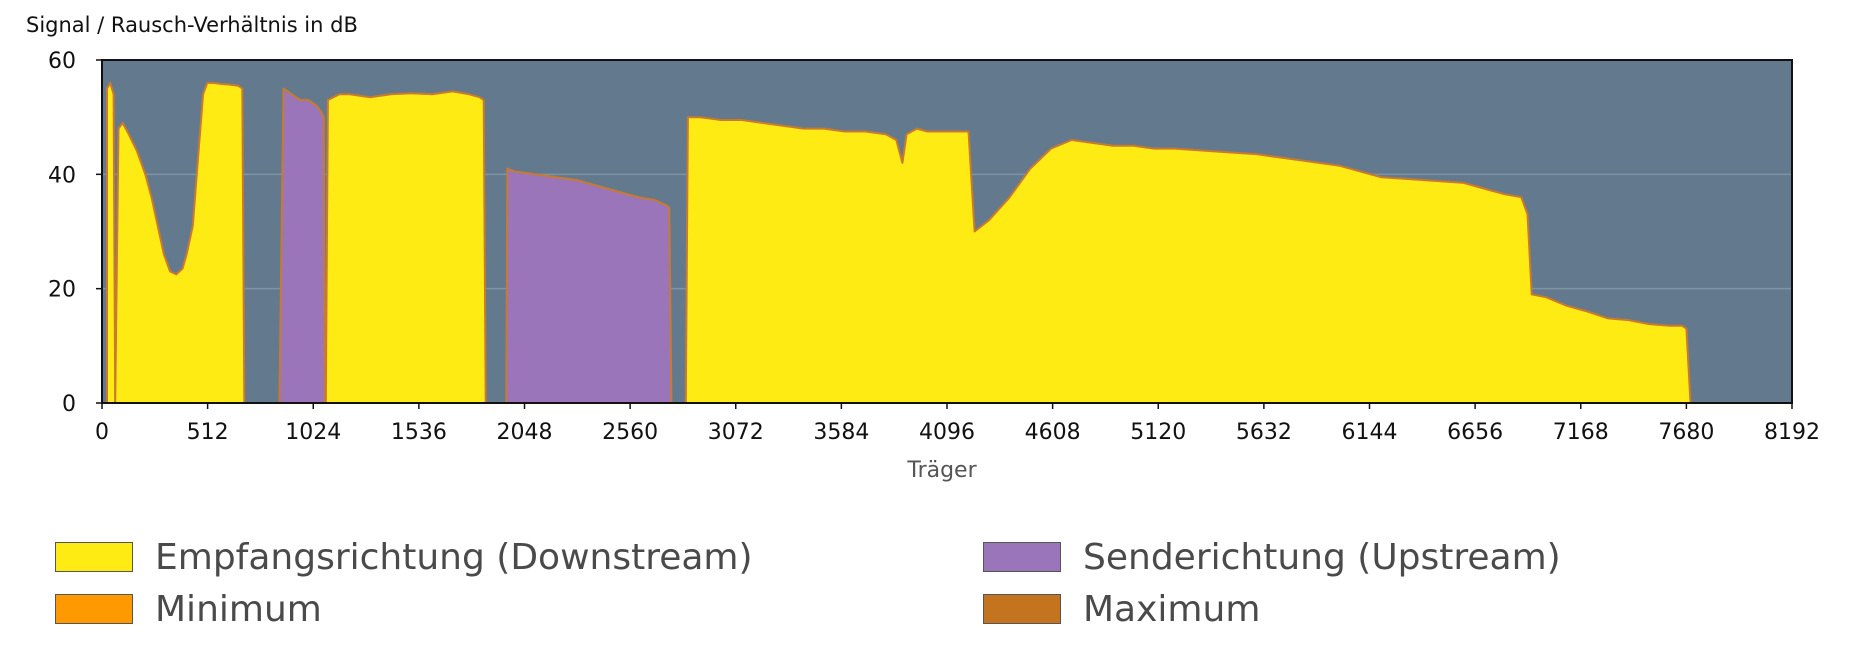 This screenshot has height=654, width=1854. Describe the element at coordinates (62, 175) in the screenshot. I see `y-tick-label-40: 40` at that location.